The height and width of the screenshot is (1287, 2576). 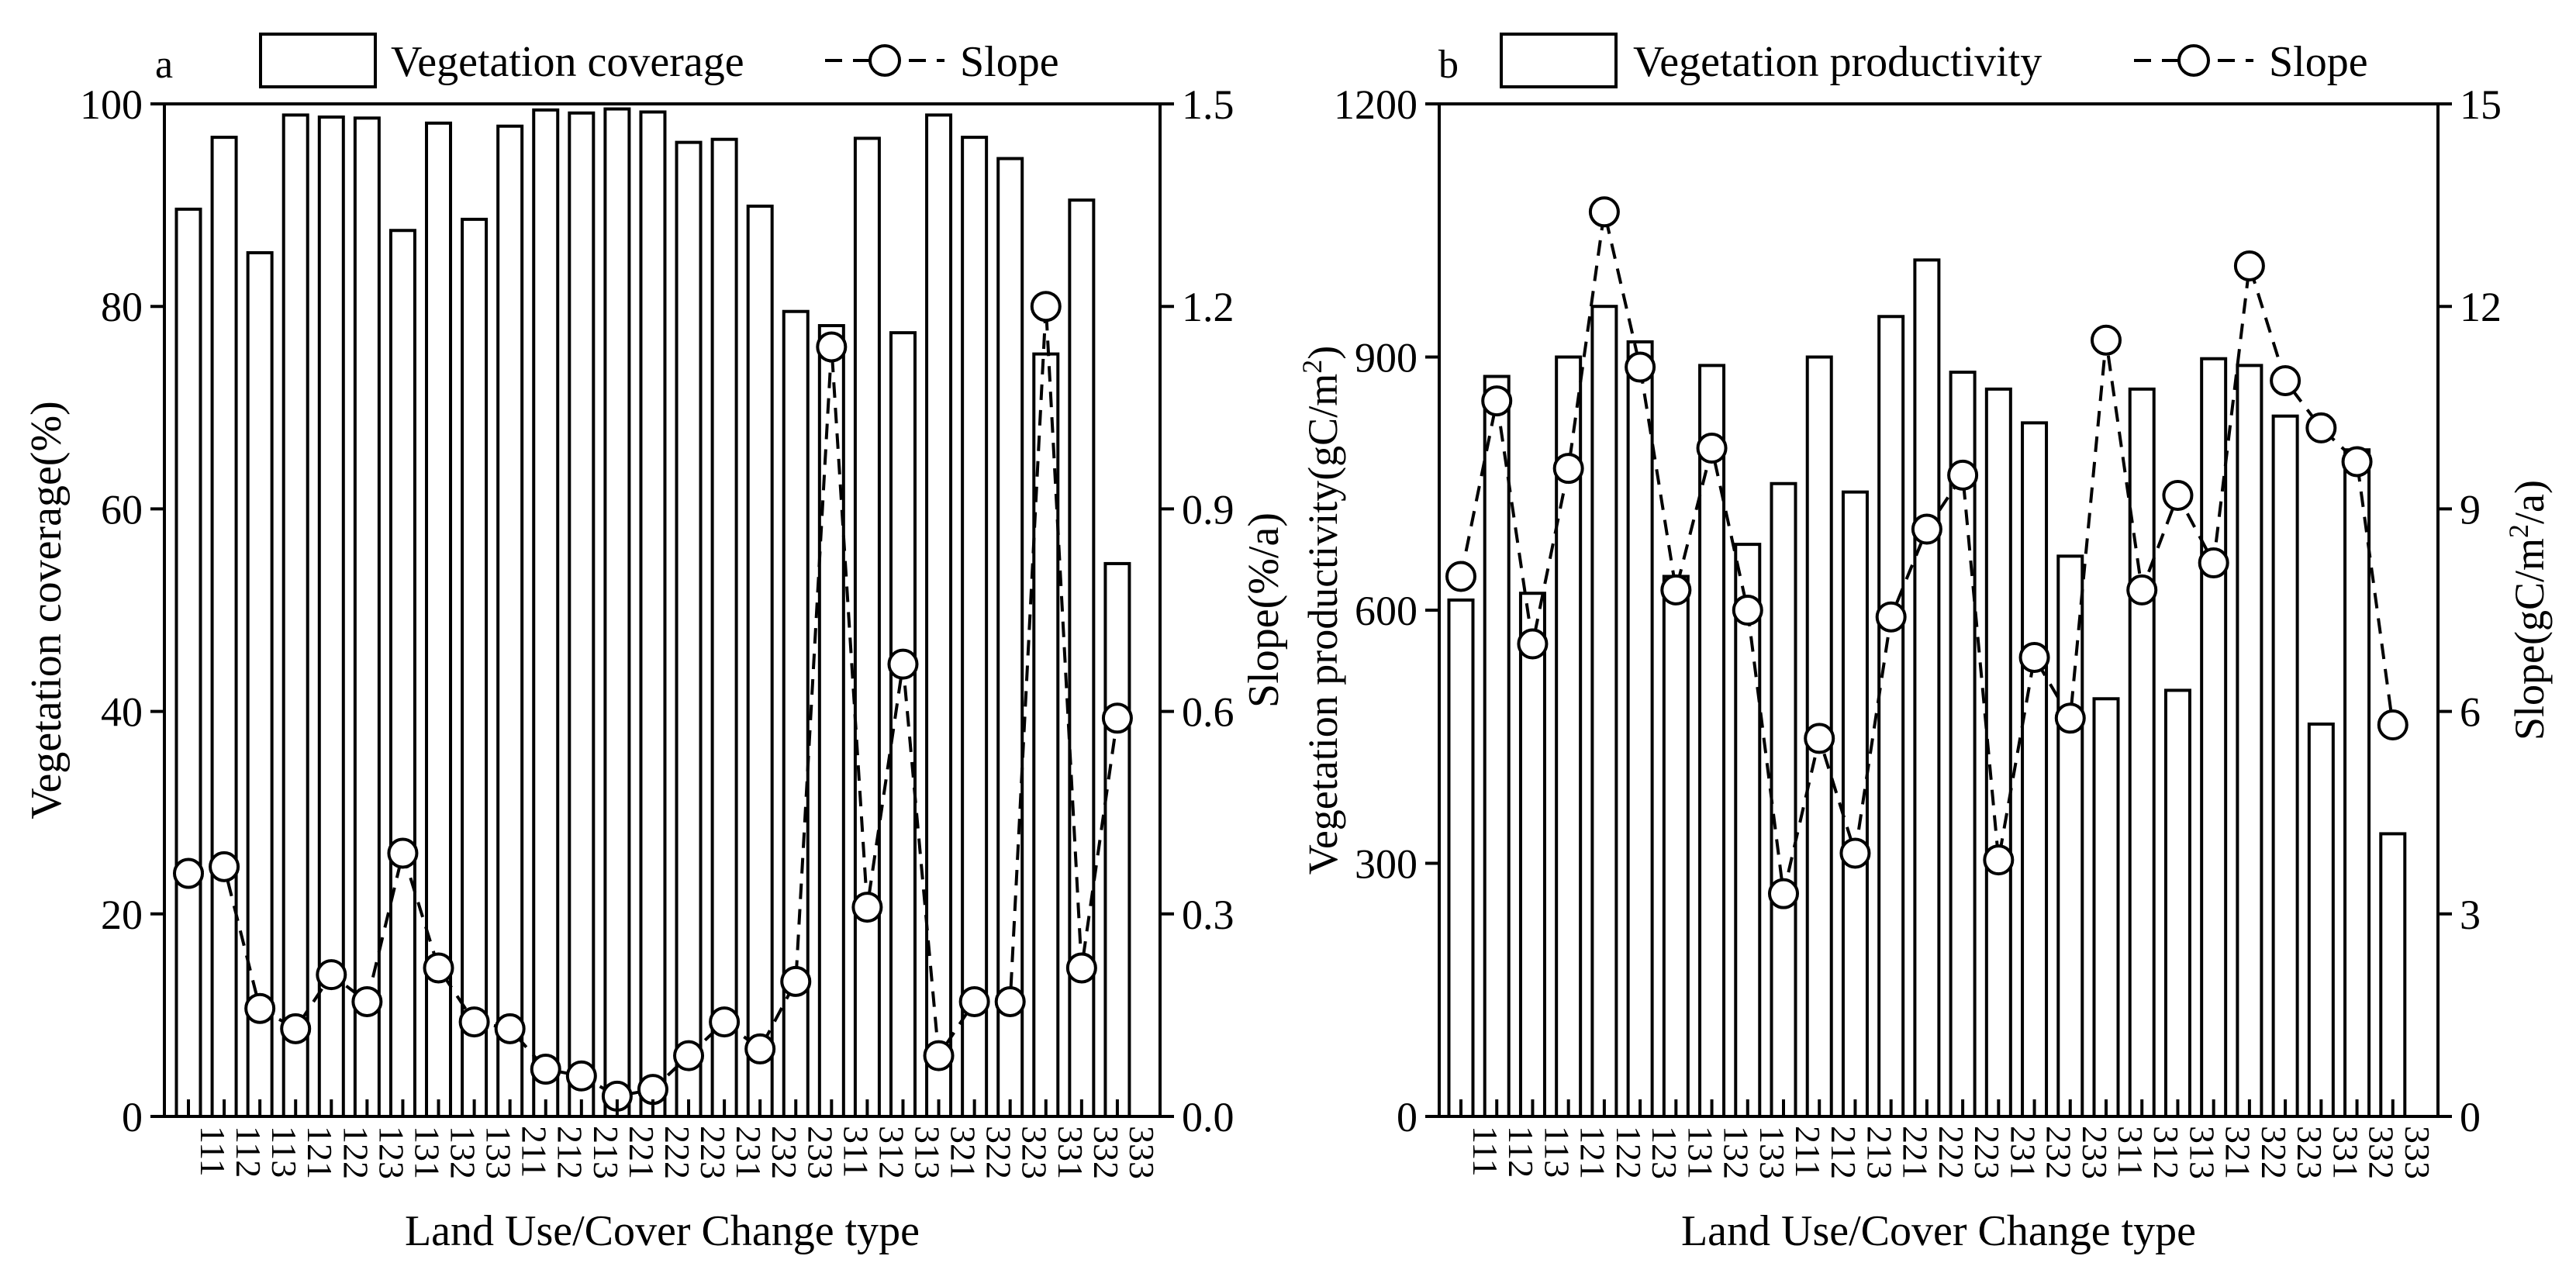 I want to click on y-tick-label: 300, so click(x=1386, y=864).